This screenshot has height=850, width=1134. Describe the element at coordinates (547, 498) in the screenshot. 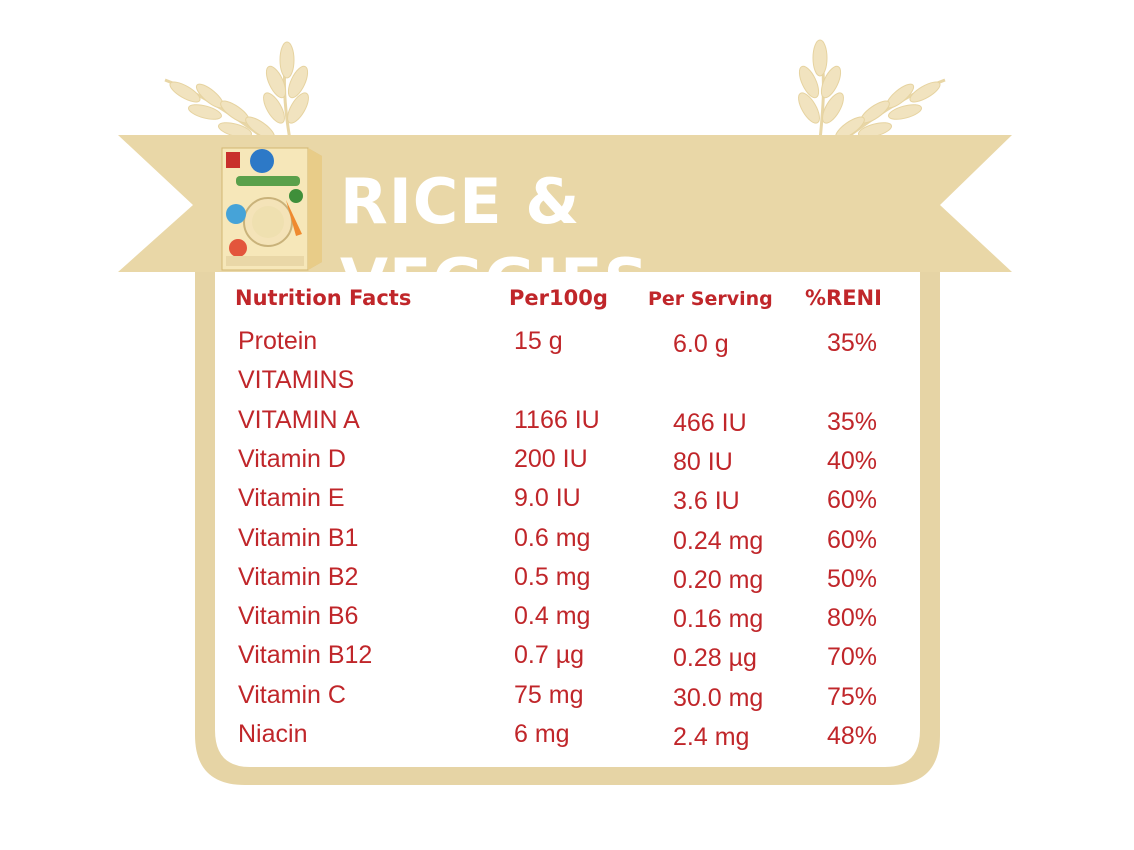

I see `per100g-value: 9.0 IU` at that location.